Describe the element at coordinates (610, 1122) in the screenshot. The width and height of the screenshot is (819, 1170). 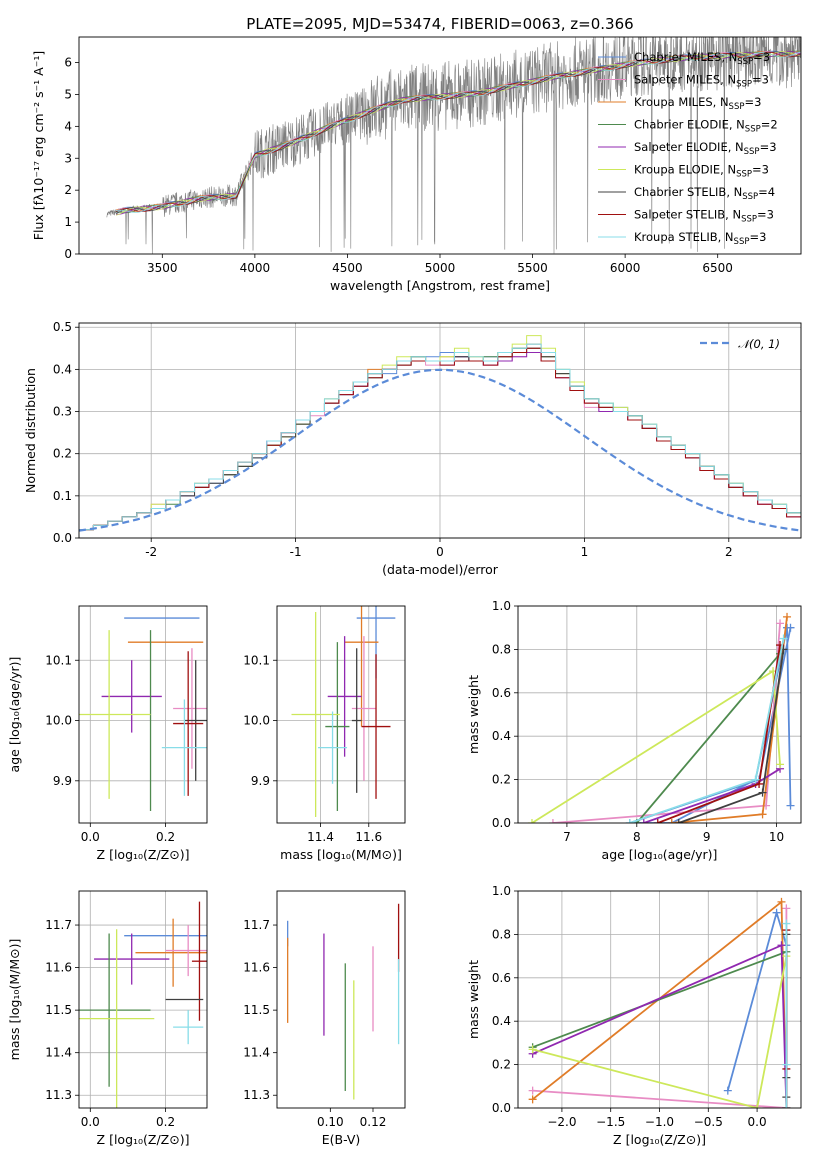
I see `x-tick-label: −1.5` at that location.